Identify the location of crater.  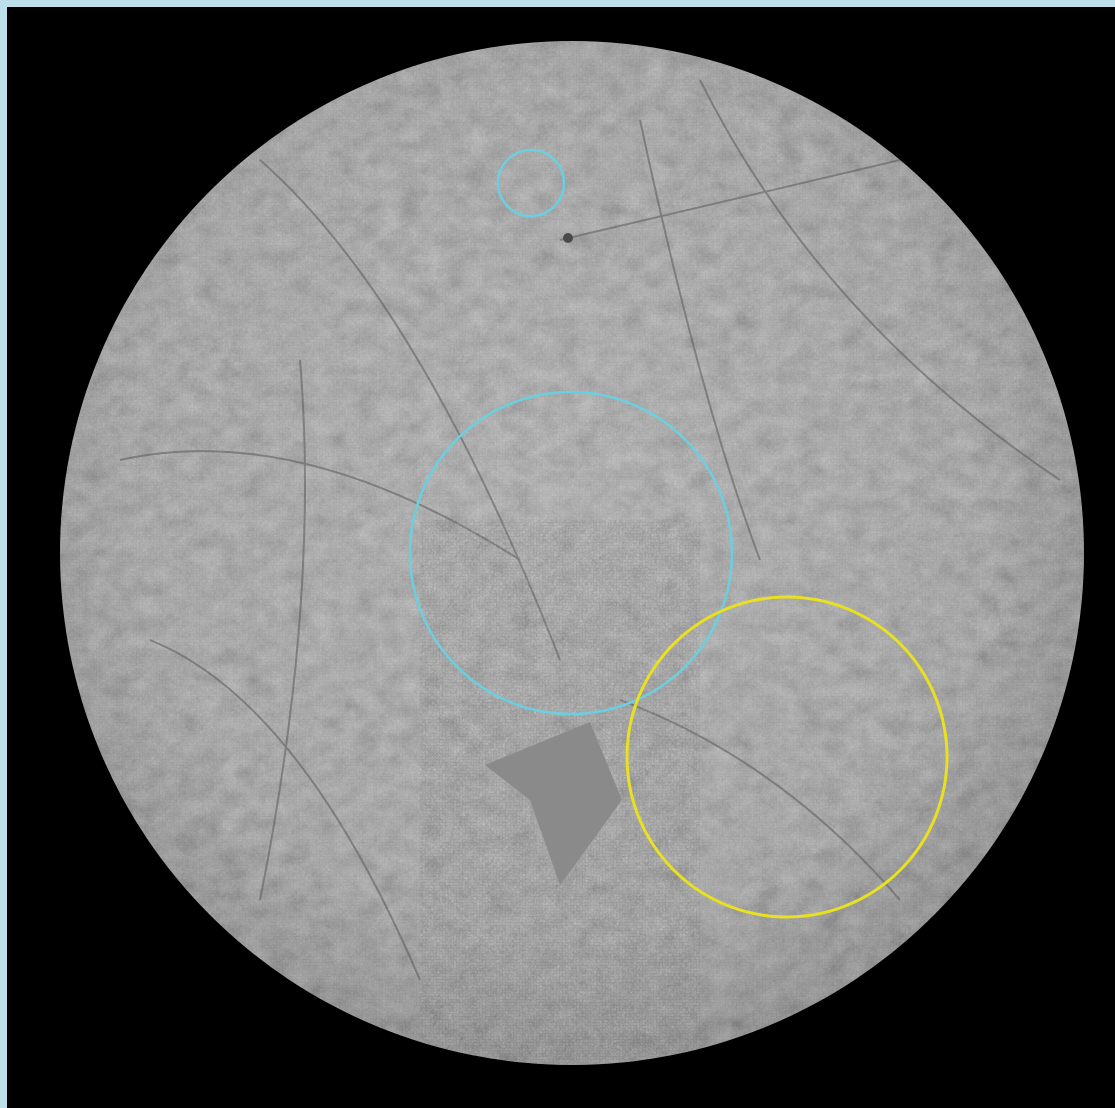
(568, 238).